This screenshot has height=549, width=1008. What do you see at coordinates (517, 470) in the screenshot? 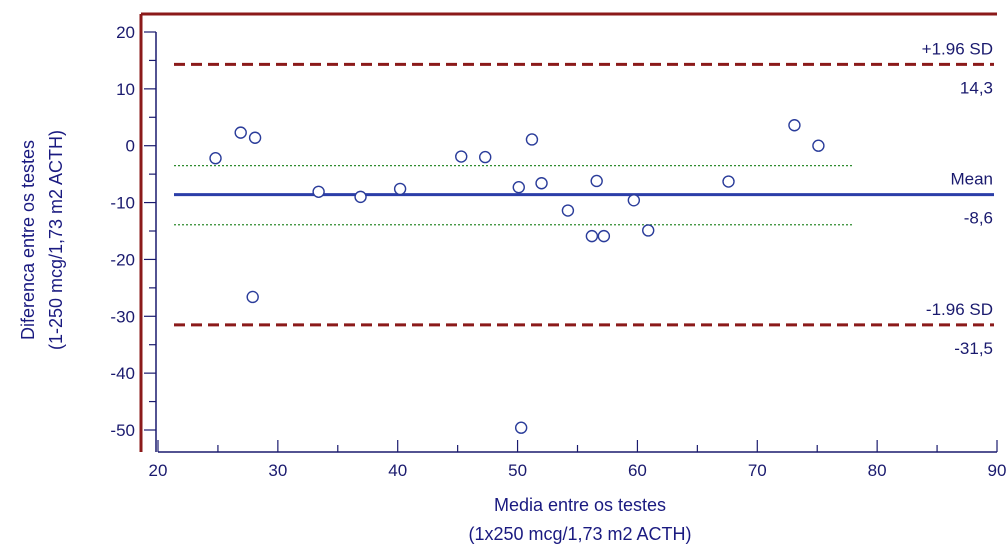
I see `x-tick-label: 50` at bounding box center [517, 470].